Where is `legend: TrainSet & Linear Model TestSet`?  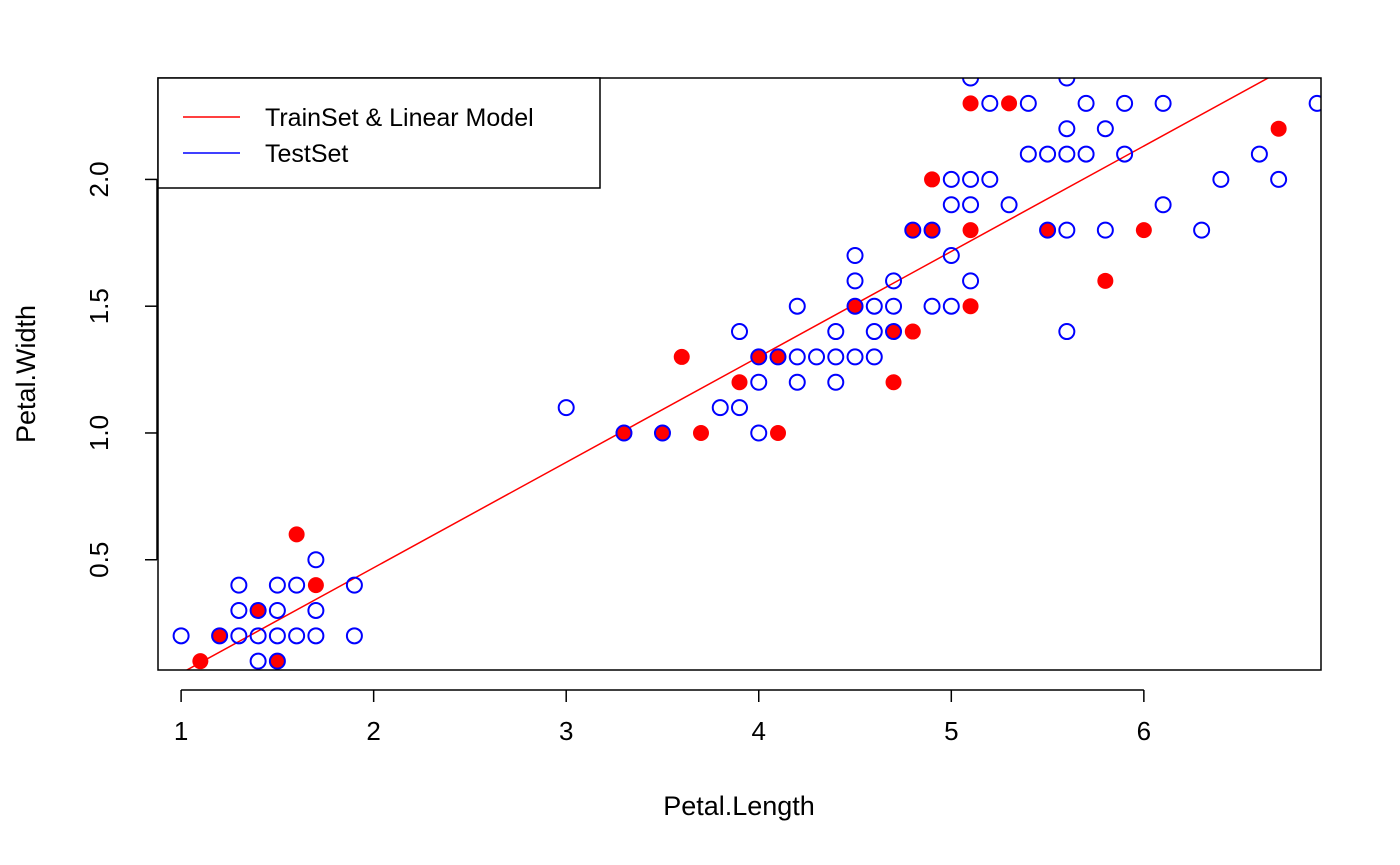
legend: TrainSet & Linear Model TestSet is located at coordinates (379, 133).